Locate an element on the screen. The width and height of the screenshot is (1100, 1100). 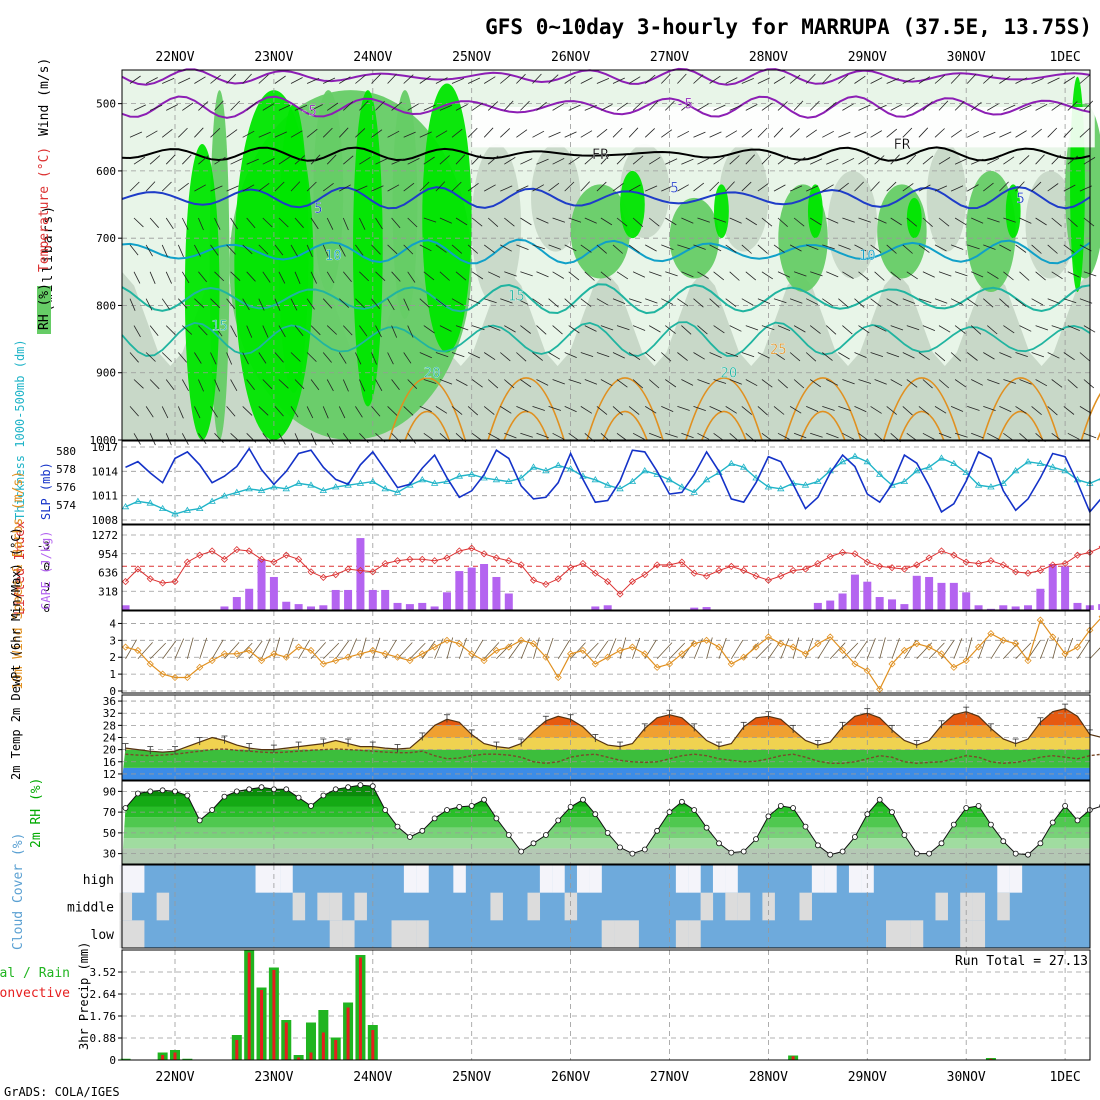
p4-ytick-1: 1 is located at coordinates (112, 674).